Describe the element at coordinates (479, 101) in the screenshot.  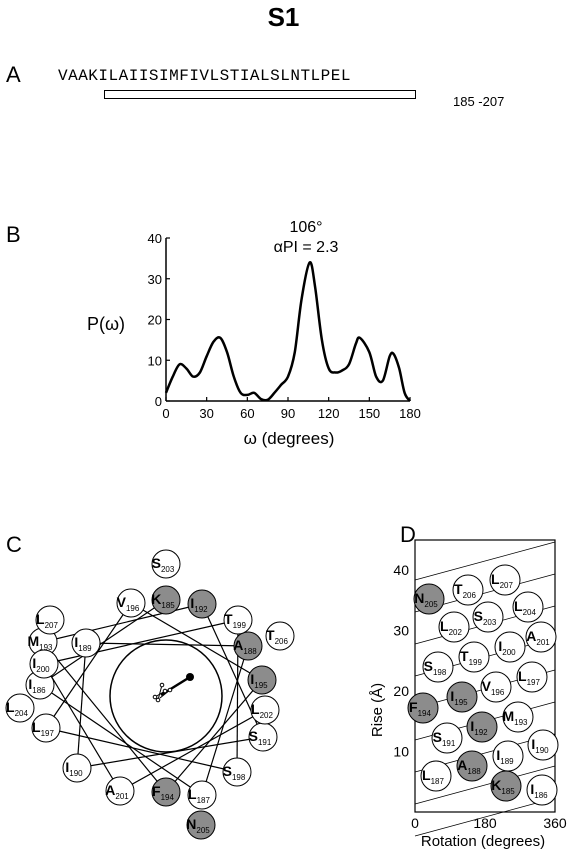
I see `residue-range: 185 -207` at that location.